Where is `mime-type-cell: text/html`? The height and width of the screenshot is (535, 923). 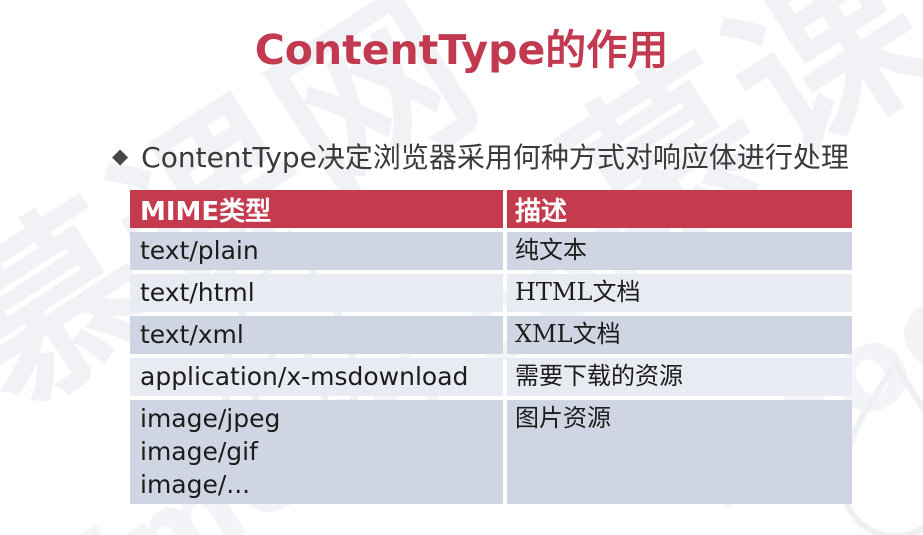
mime-type-cell: text/html is located at coordinates (316, 293).